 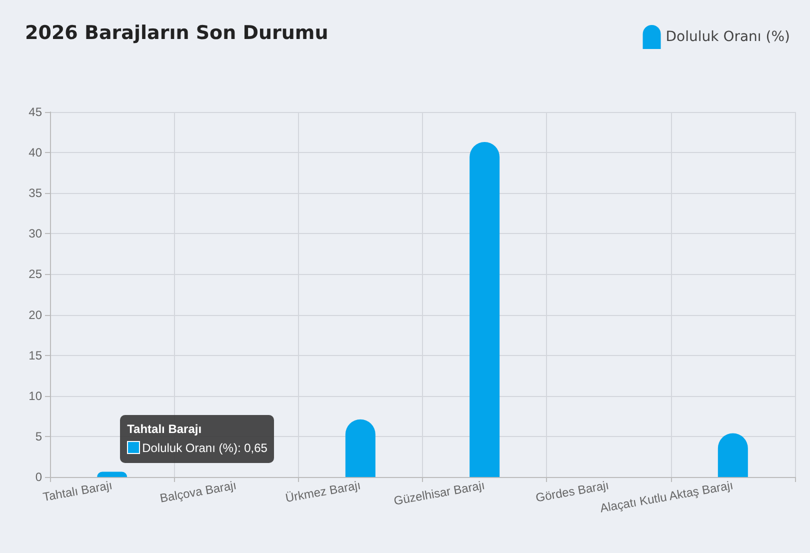 What do you see at coordinates (78, 491) in the screenshot?
I see `x-tick-label: Tahtalı Barajı` at bounding box center [78, 491].